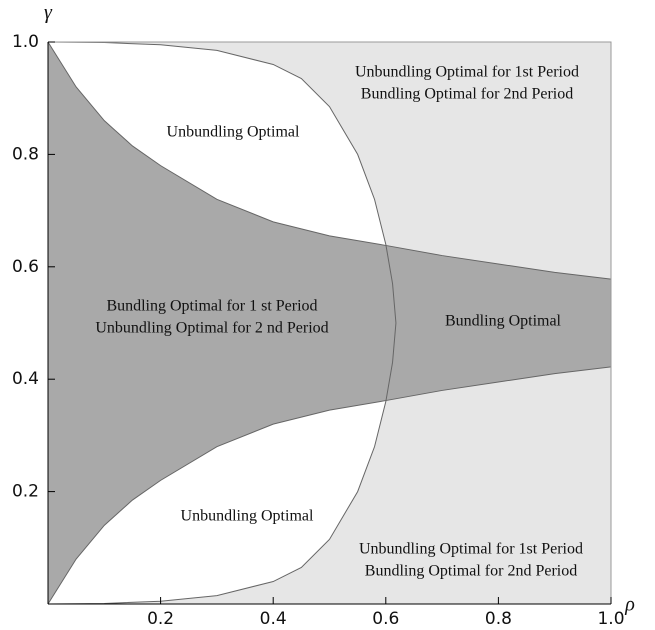 This screenshot has width=655, height=630. Describe the element at coordinates (25, 154) in the screenshot. I see `y-tick-label: 0.8` at that location.